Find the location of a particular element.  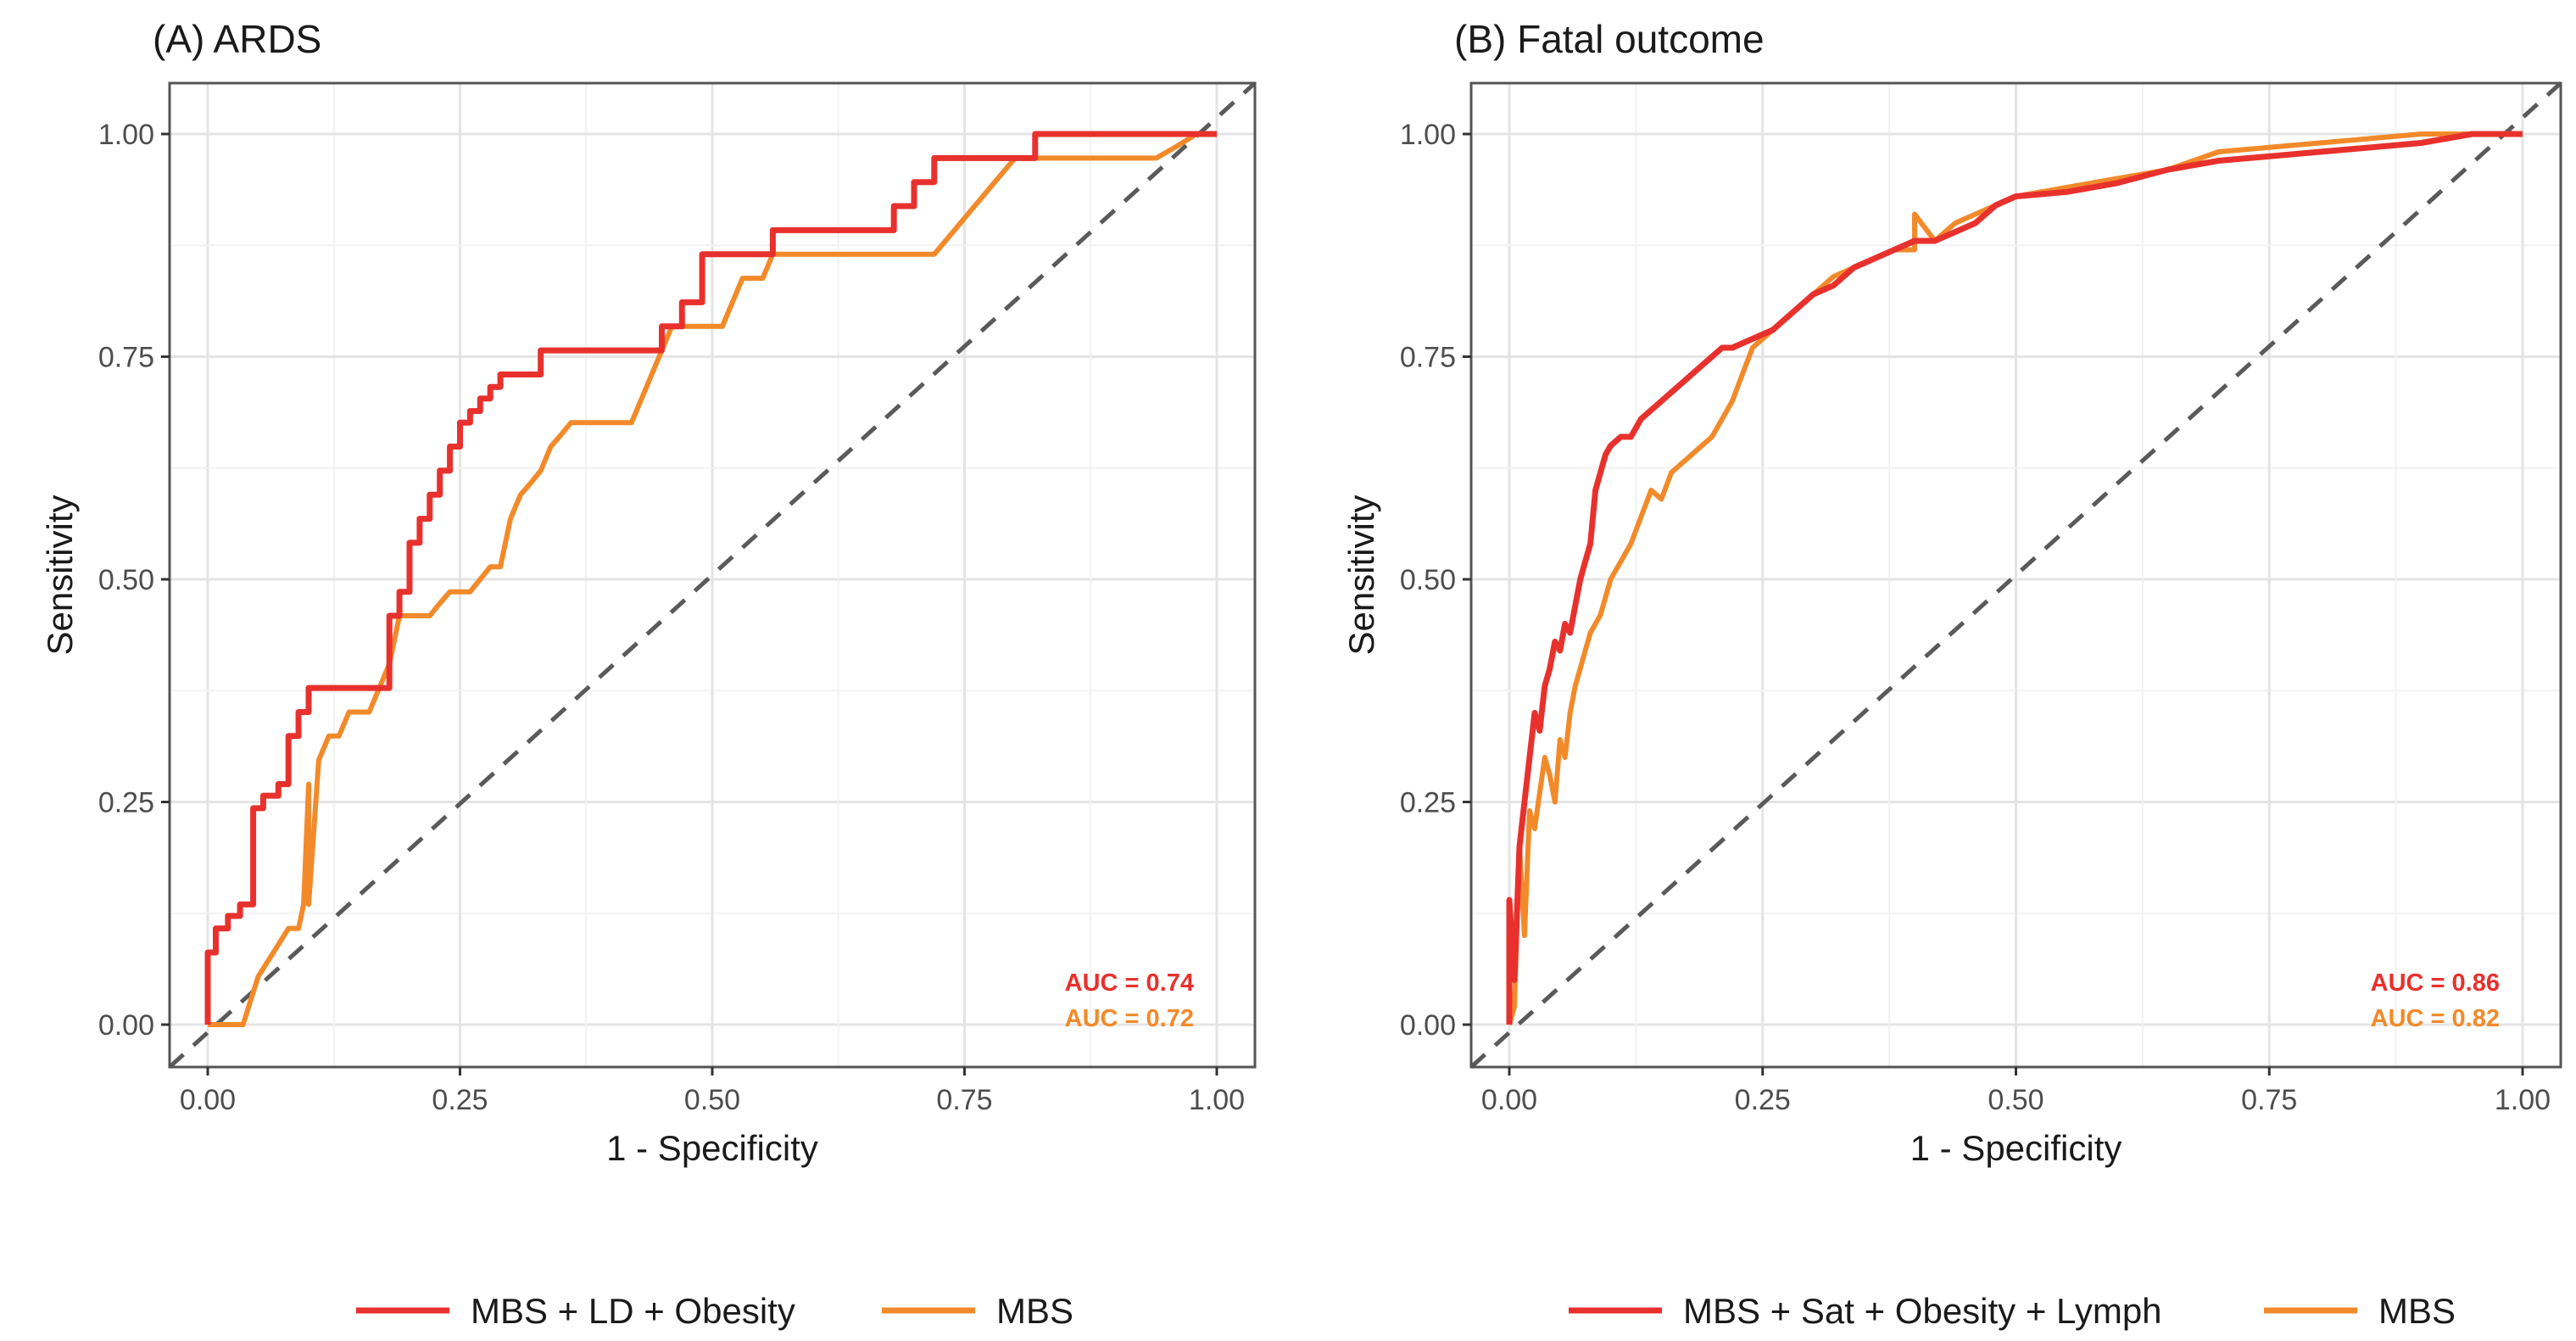

panel-title: (B) Fatal outcome is located at coordinates (1609, 39).